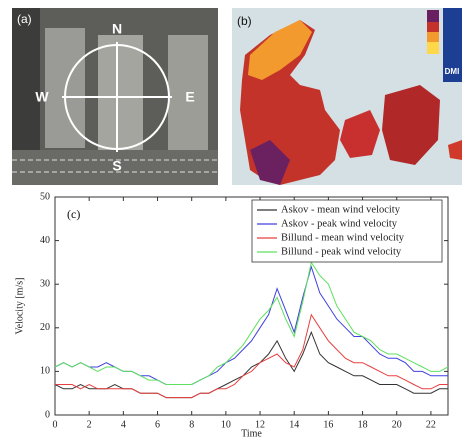 This screenshot has height=445, width=462. What do you see at coordinates (45, 196) in the screenshot?
I see `y-tick-label: 50` at bounding box center [45, 196].